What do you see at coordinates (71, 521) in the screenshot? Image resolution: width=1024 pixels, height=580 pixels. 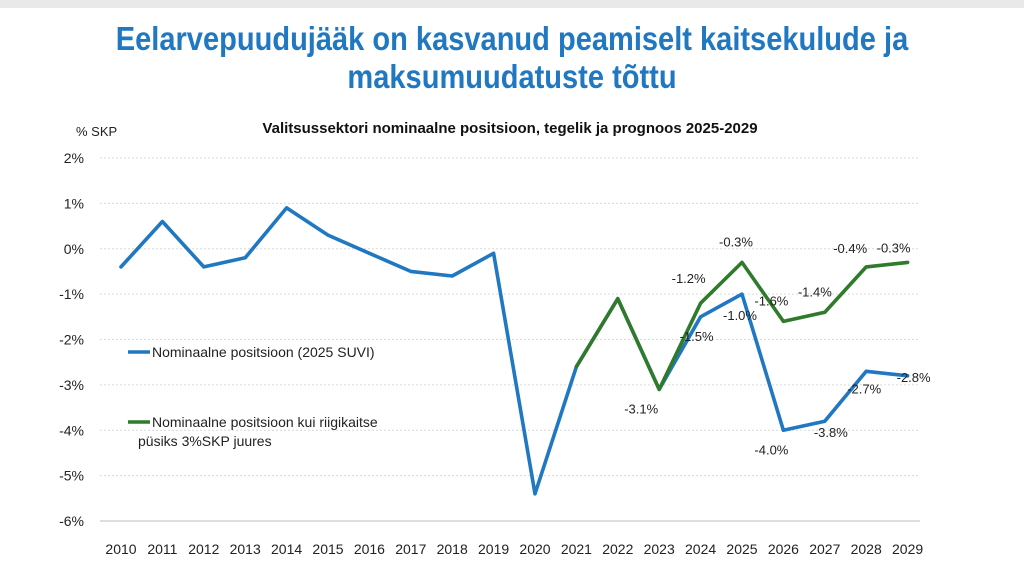 I see `y-tick-label: -6%` at bounding box center [71, 521].